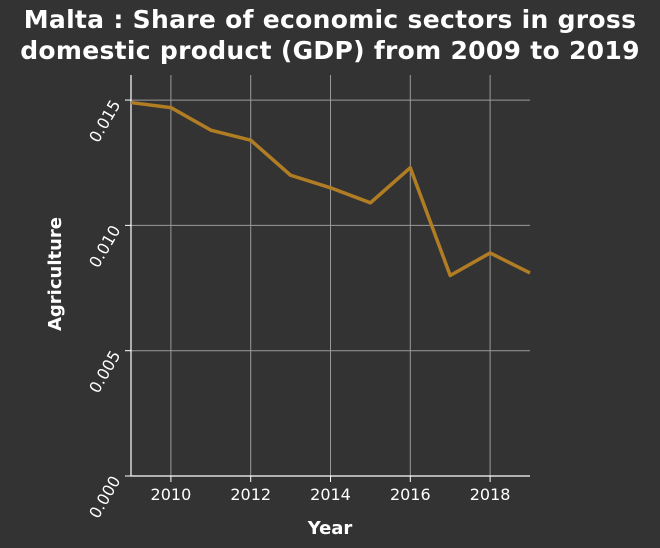 The width and height of the screenshot is (660, 548). Describe the element at coordinates (104, 371) in the screenshot. I see `y-tick-label: 0.005` at that location.